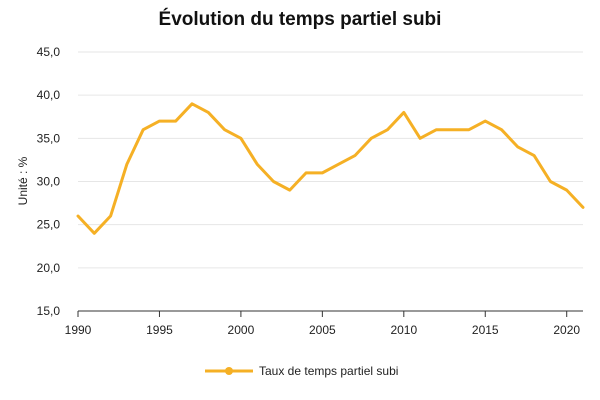 Image resolution: width=600 pixels, height=400 pixels. Describe the element at coordinates (241, 330) in the screenshot. I see `x-tick-label: 2000` at that location.